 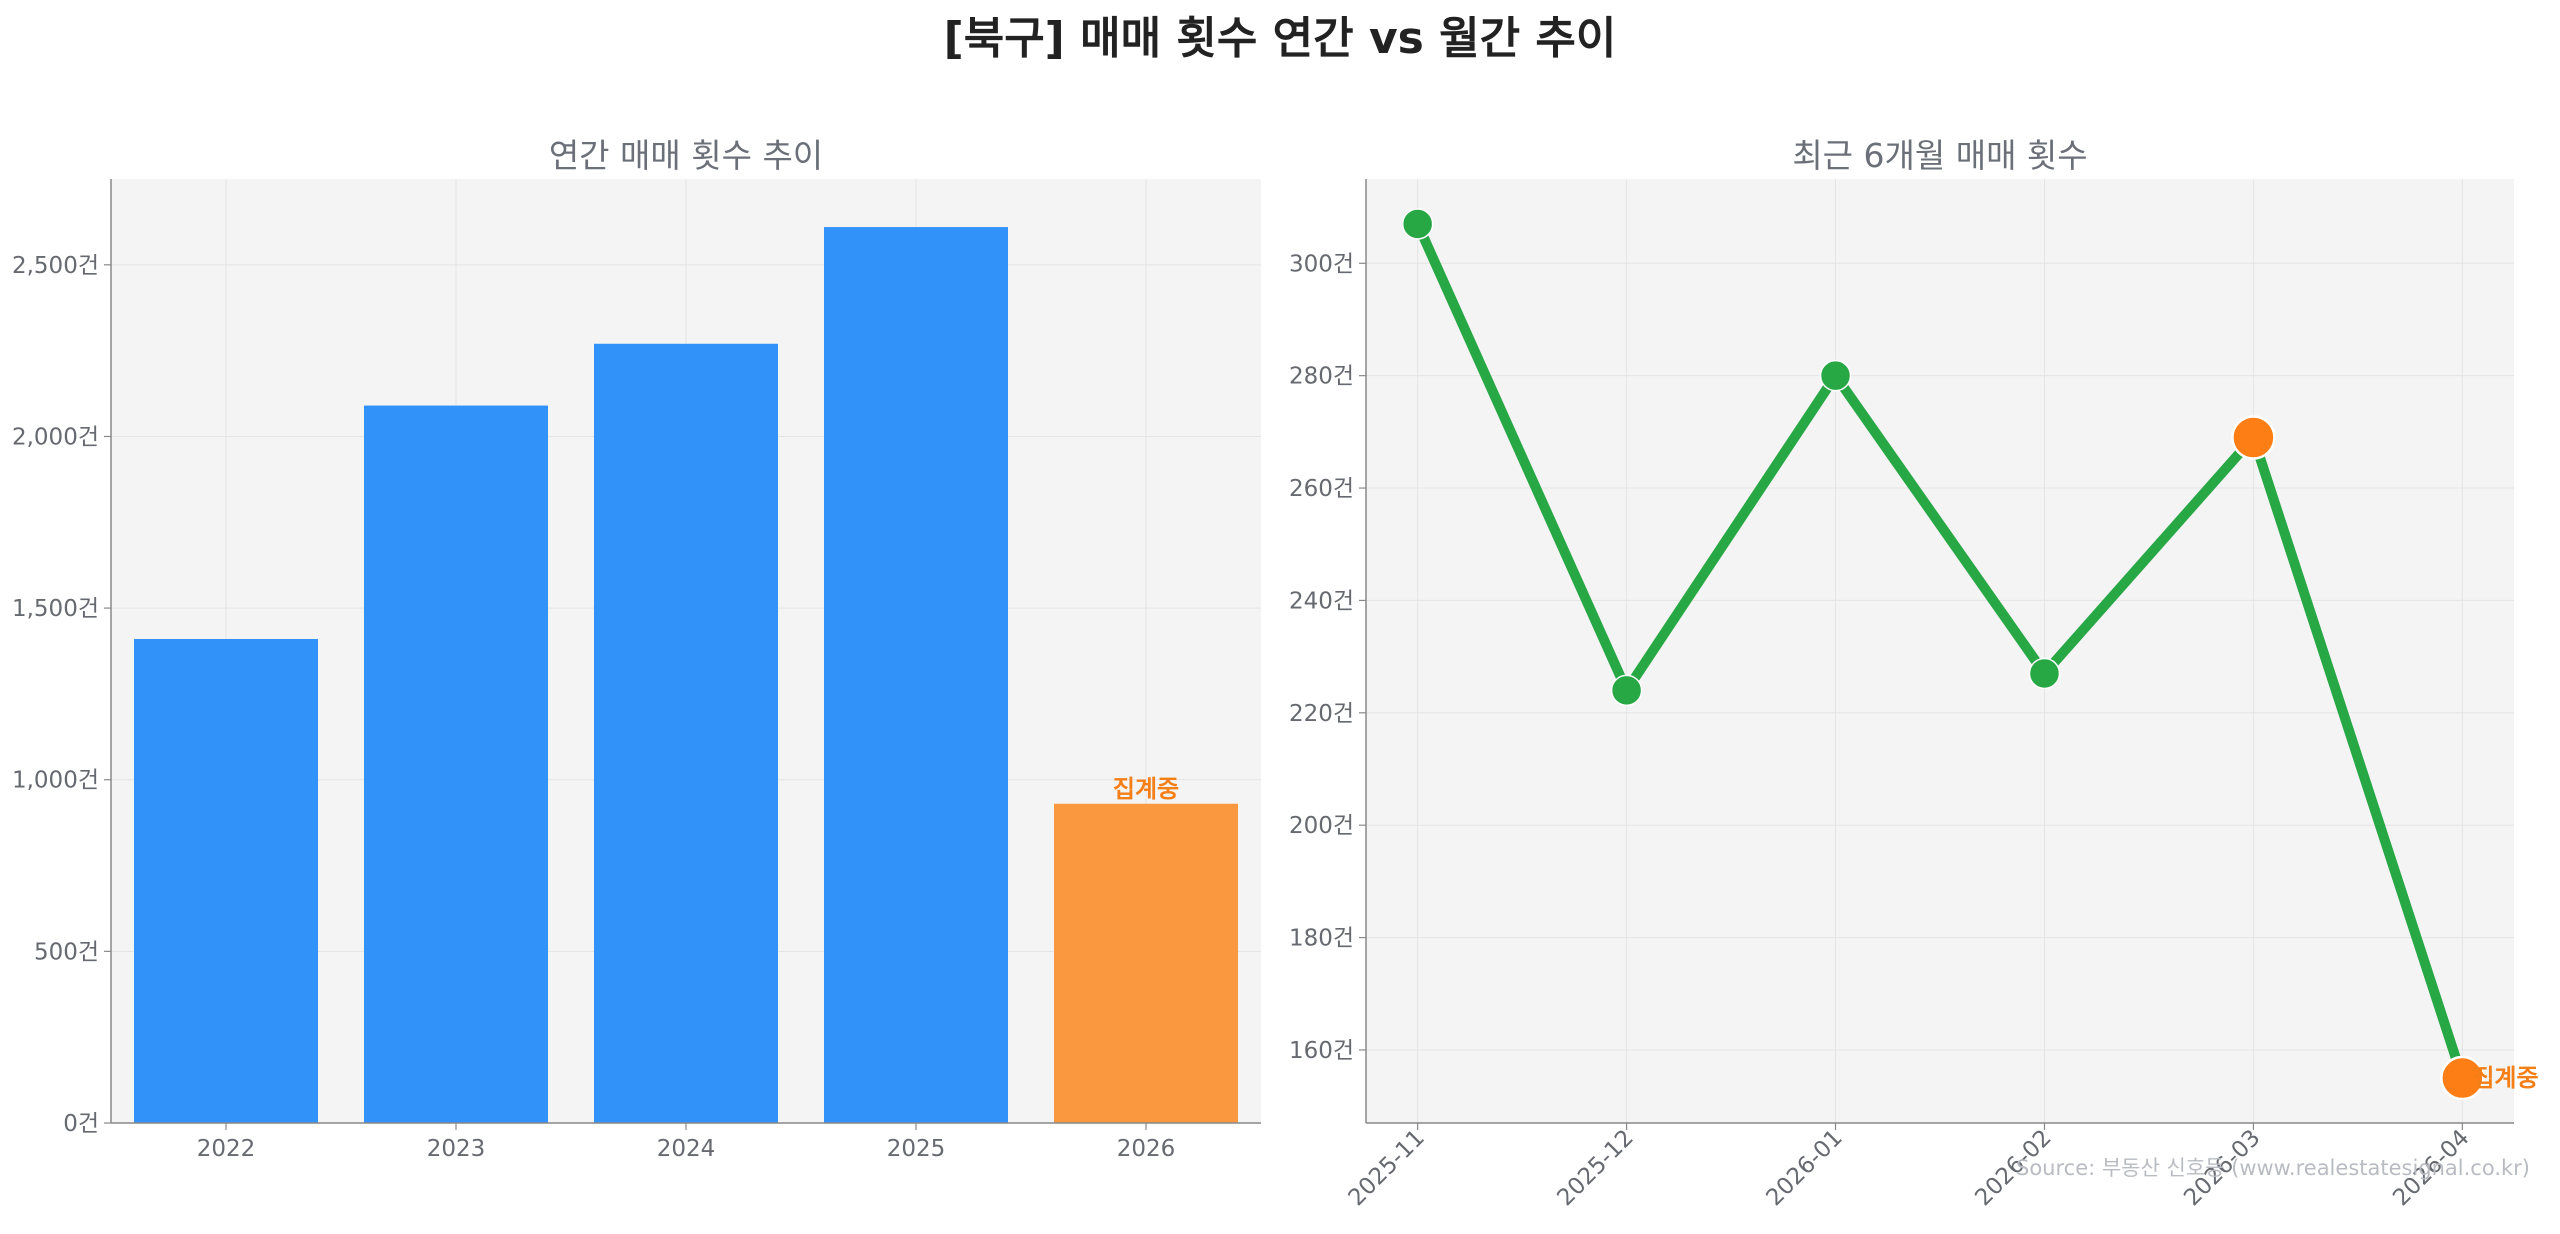 What do you see at coordinates (55, 609) in the screenshot?
I see `bar-ytick-label: 1,500건` at bounding box center [55, 609].